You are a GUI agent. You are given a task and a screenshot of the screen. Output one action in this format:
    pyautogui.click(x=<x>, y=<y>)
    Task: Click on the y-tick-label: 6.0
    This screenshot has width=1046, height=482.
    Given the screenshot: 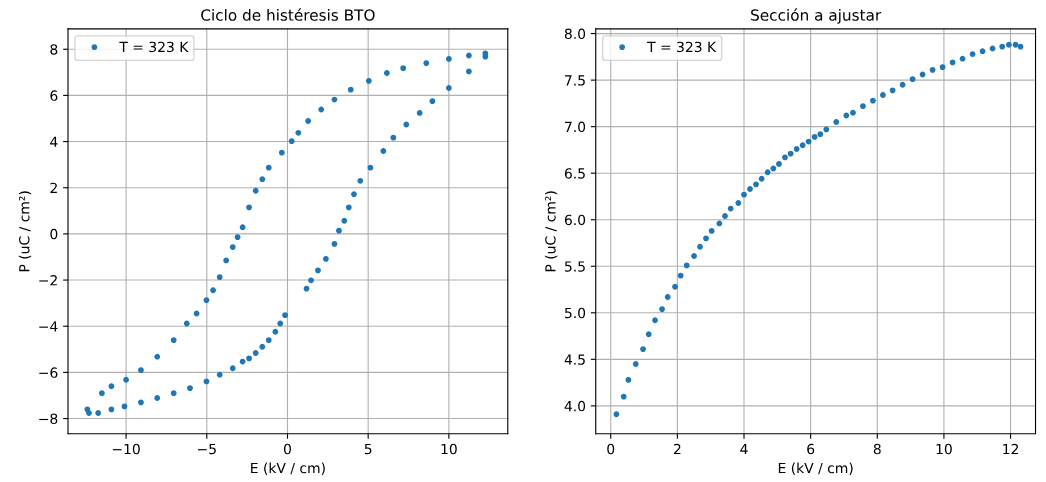 What is the action you would take?
    pyautogui.click(x=575, y=220)
    